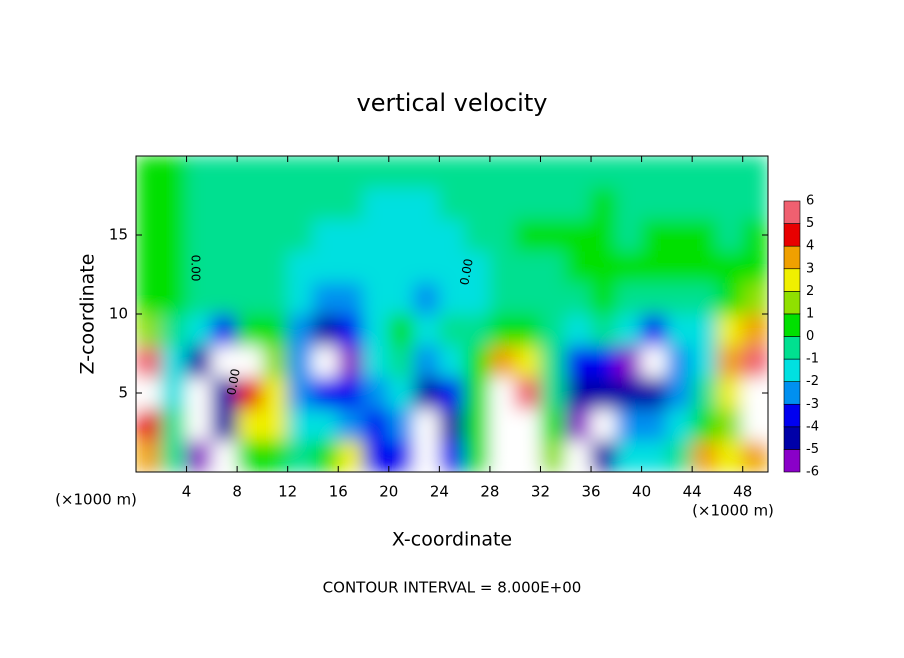 The image size is (904, 658). I want to click on x-tick-label: 48, so click(742, 492).